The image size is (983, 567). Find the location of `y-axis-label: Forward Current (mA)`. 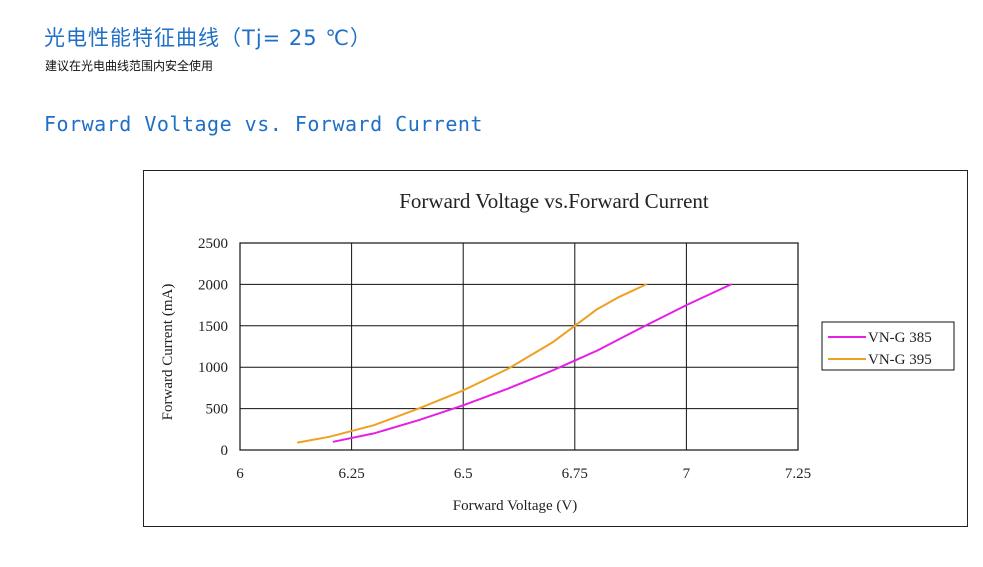

y-axis-label: Forward Current (mA) is located at coordinates (168, 352).